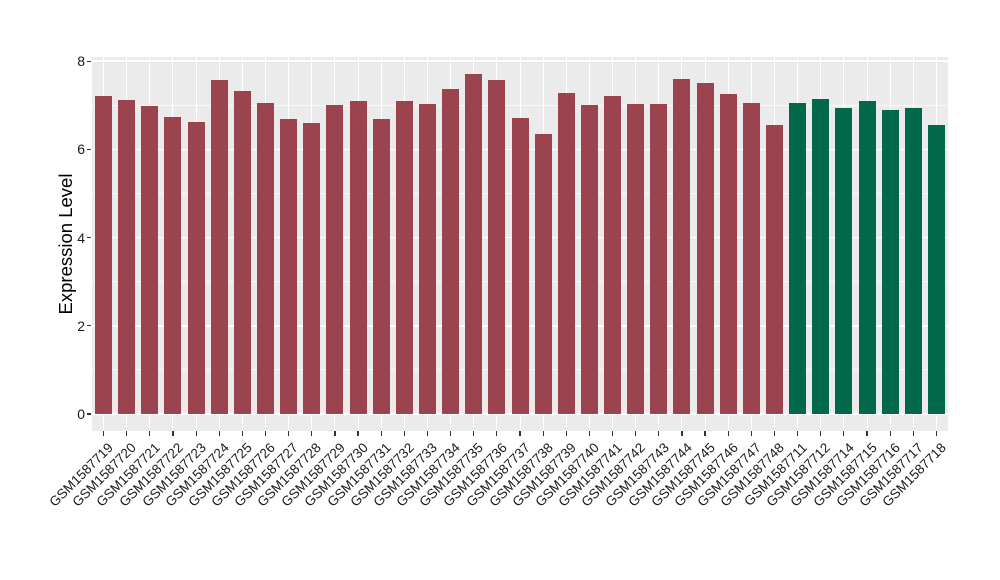 The height and width of the screenshot is (580, 1000). What do you see at coordinates (381, 266) in the screenshot?
I see `bar-GSM1587731` at bounding box center [381, 266].